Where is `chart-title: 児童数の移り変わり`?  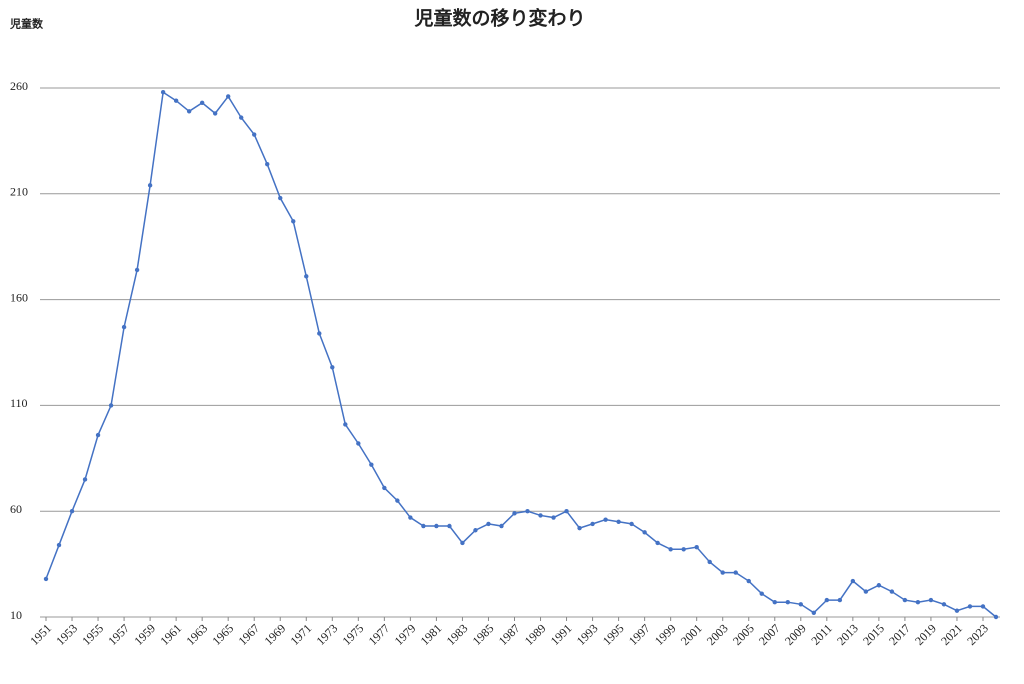 chart-title: 児童数の移り変わり is located at coordinates (499, 17).